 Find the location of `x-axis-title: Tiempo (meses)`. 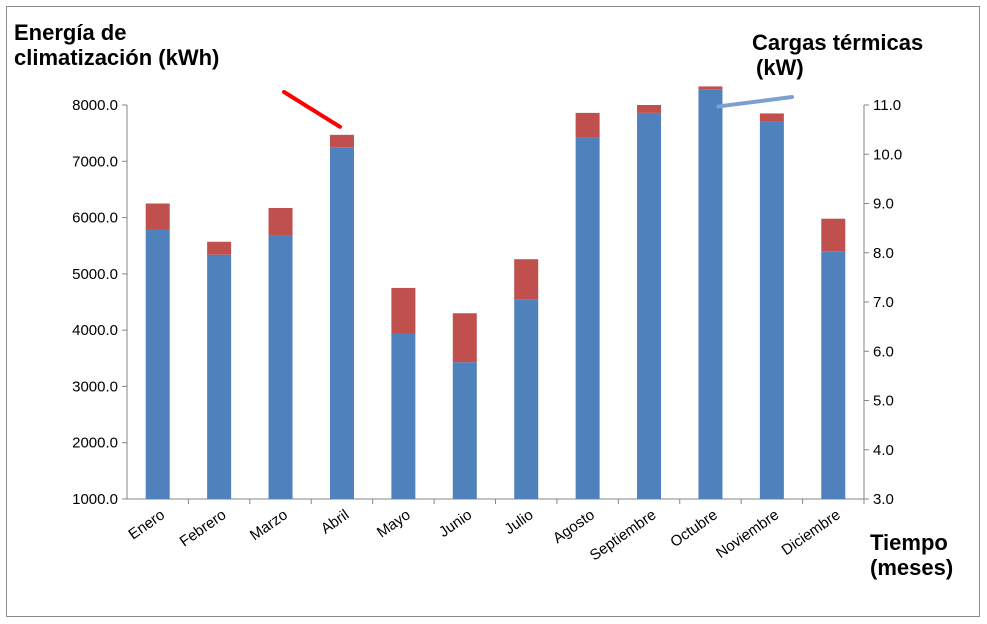

x-axis-title: Tiempo (meses) is located at coordinates (911, 555).